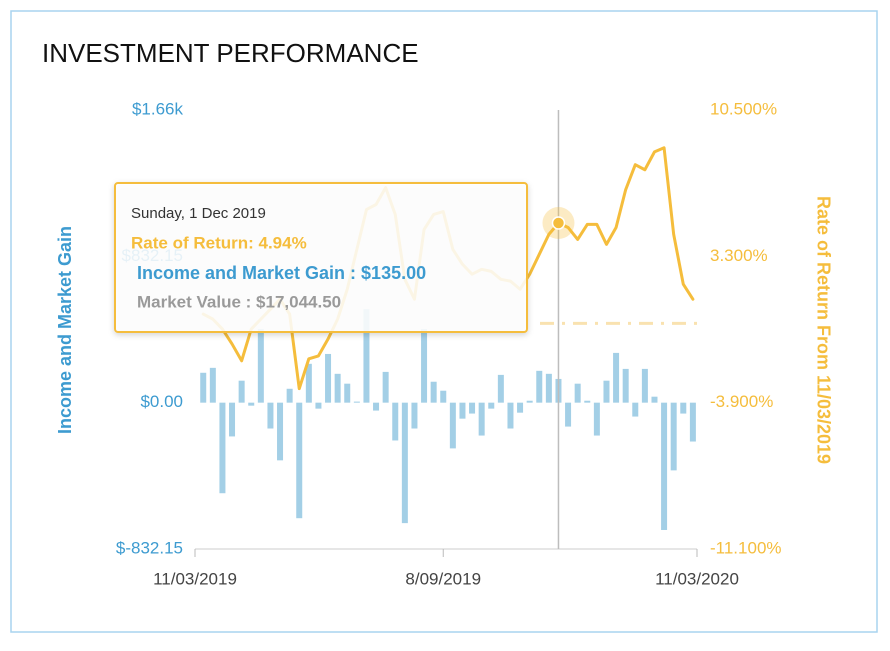 The height and width of the screenshot is (651, 890). I want to click on hover-point, so click(558, 223).